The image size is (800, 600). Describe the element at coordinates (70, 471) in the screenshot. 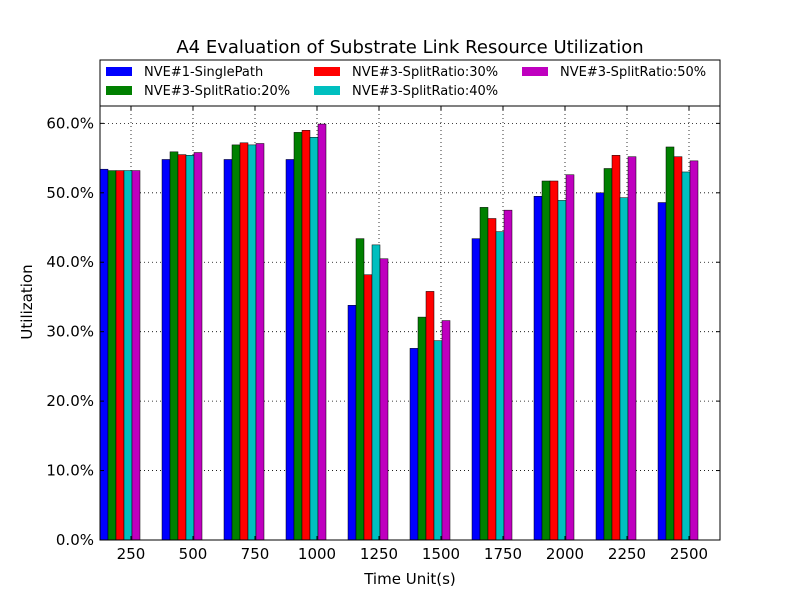

I see `y-tick-label: 10.0%` at that location.